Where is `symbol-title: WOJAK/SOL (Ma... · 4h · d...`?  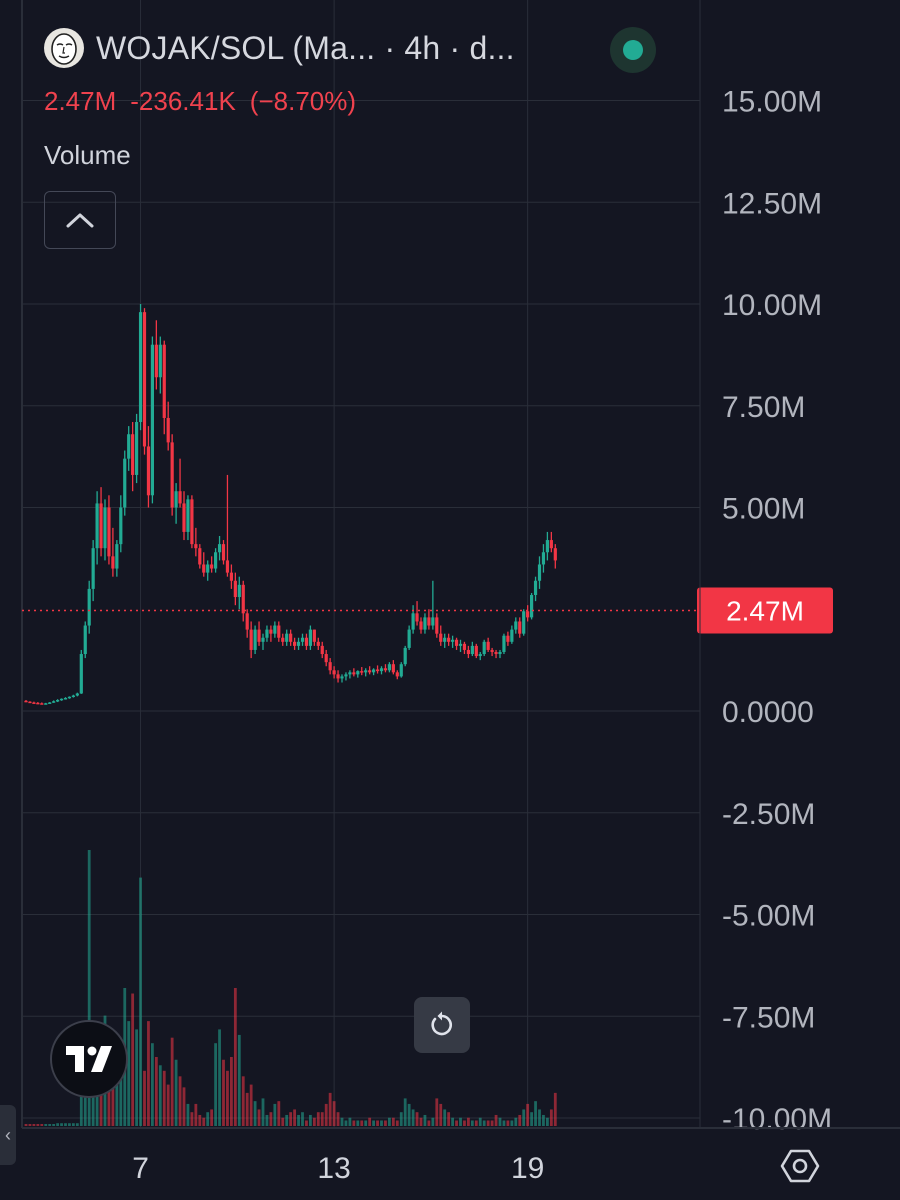
symbol-title: WOJAK/SOL (Ma... · 4h · d... is located at coordinates (305, 47).